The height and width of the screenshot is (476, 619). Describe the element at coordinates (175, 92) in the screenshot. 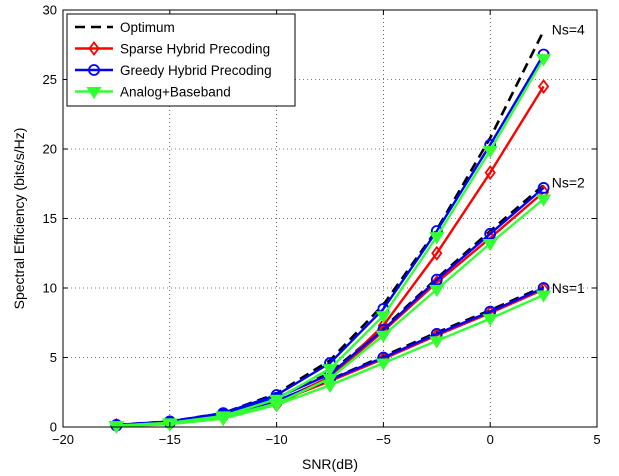

I see `legend-label: Analog+Baseband` at that location.